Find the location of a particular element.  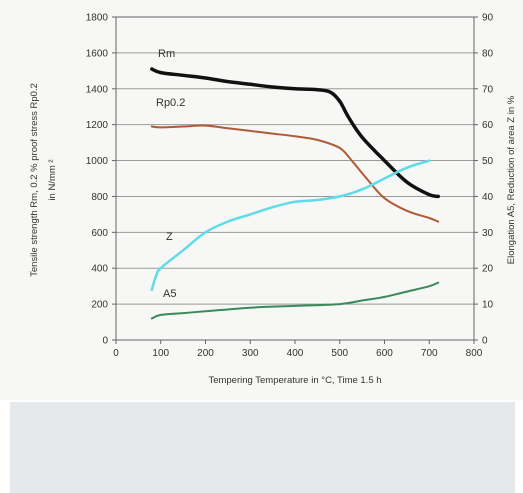

y-right-tick-label: 20 is located at coordinates (488, 269).